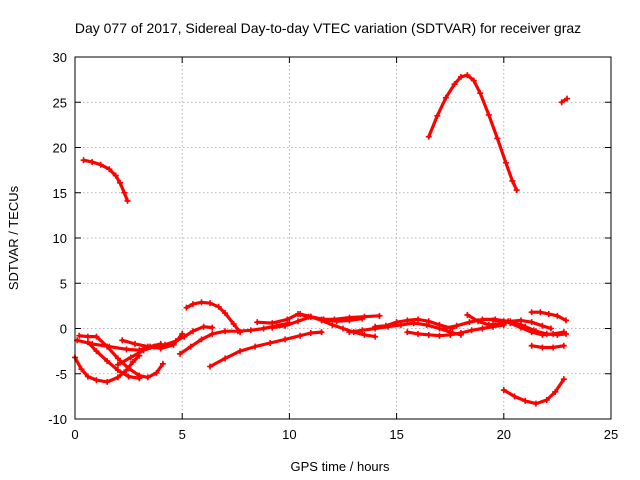 The width and height of the screenshot is (640, 480). I want to click on y-tick-label: 30, so click(60, 57).